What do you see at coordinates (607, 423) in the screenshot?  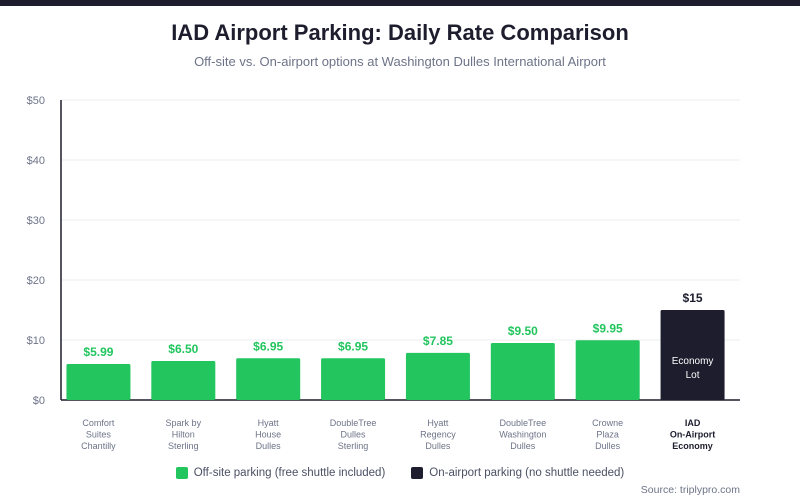 I see `x-tick-label: Crowne` at bounding box center [607, 423].